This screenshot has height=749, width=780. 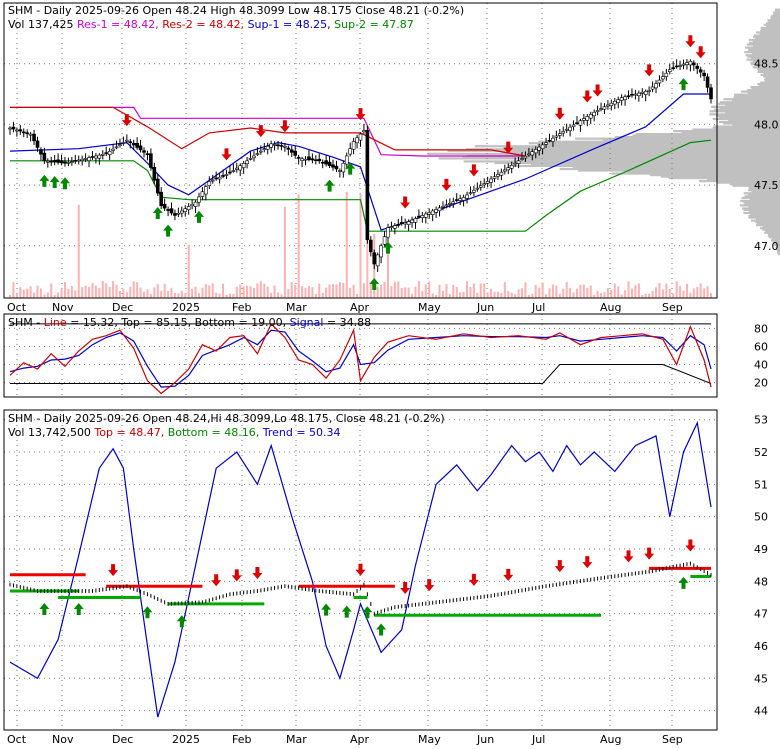 What do you see at coordinates (361, 374) in the screenshot?
I see `stoch-bottom-line` at bounding box center [361, 374].